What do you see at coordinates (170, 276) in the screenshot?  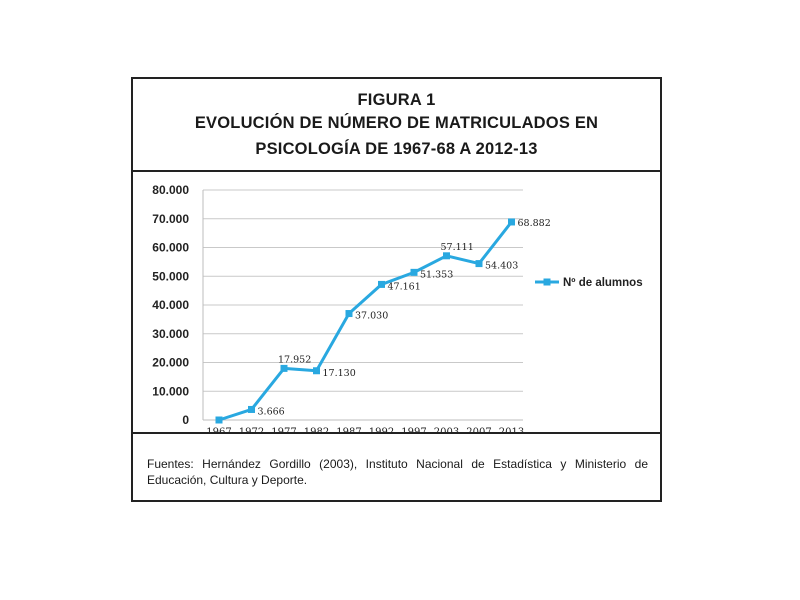 I see `y-tick-label: 50.000` at bounding box center [170, 276].